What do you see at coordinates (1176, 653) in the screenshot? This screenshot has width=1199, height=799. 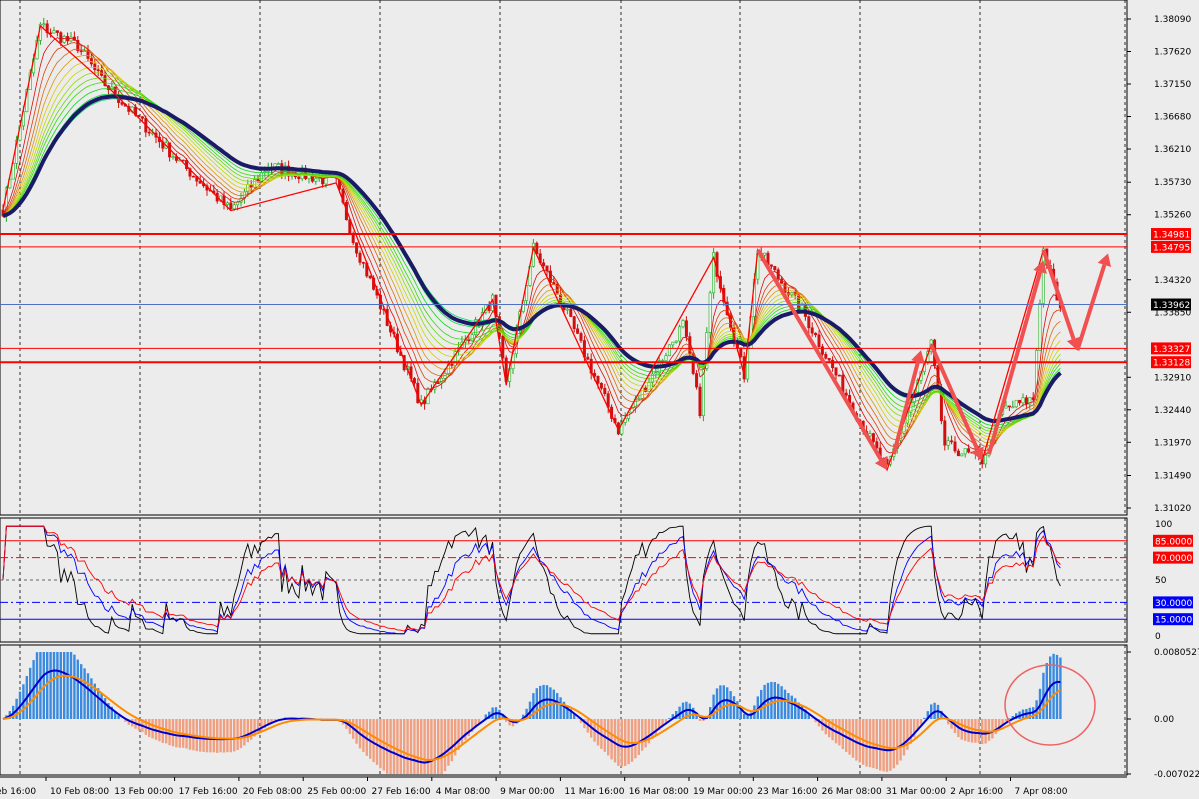 I see `macd-tick-label: 0.0080527` at bounding box center [1176, 653].